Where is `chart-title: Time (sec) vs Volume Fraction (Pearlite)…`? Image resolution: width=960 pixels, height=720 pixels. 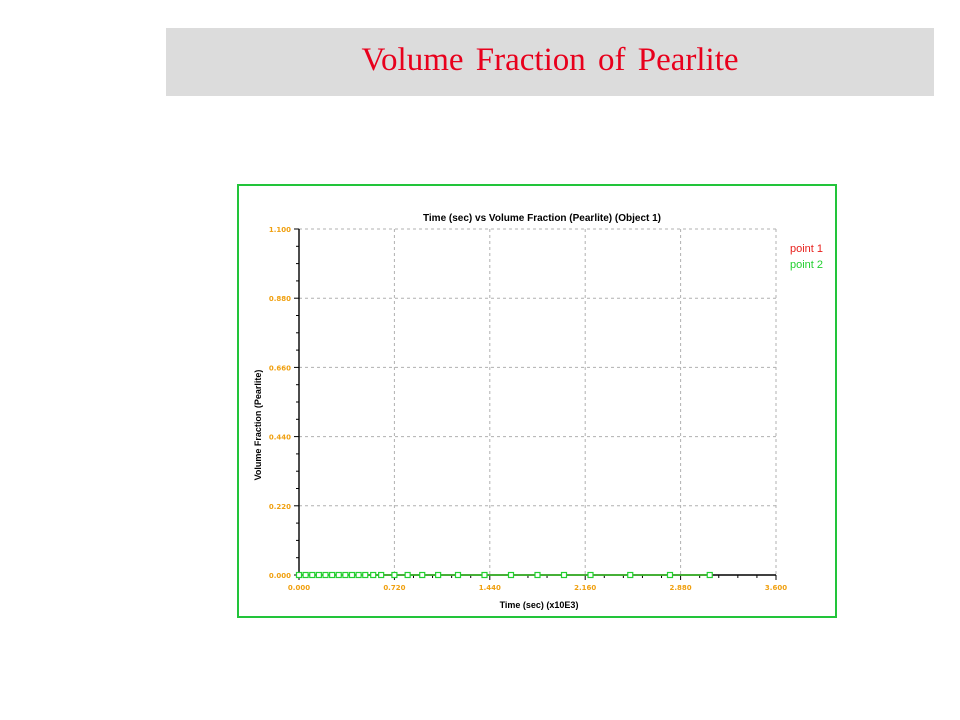 chart-title: Time (sec) vs Volume Fraction (Pearlite)… is located at coordinates (542, 218).